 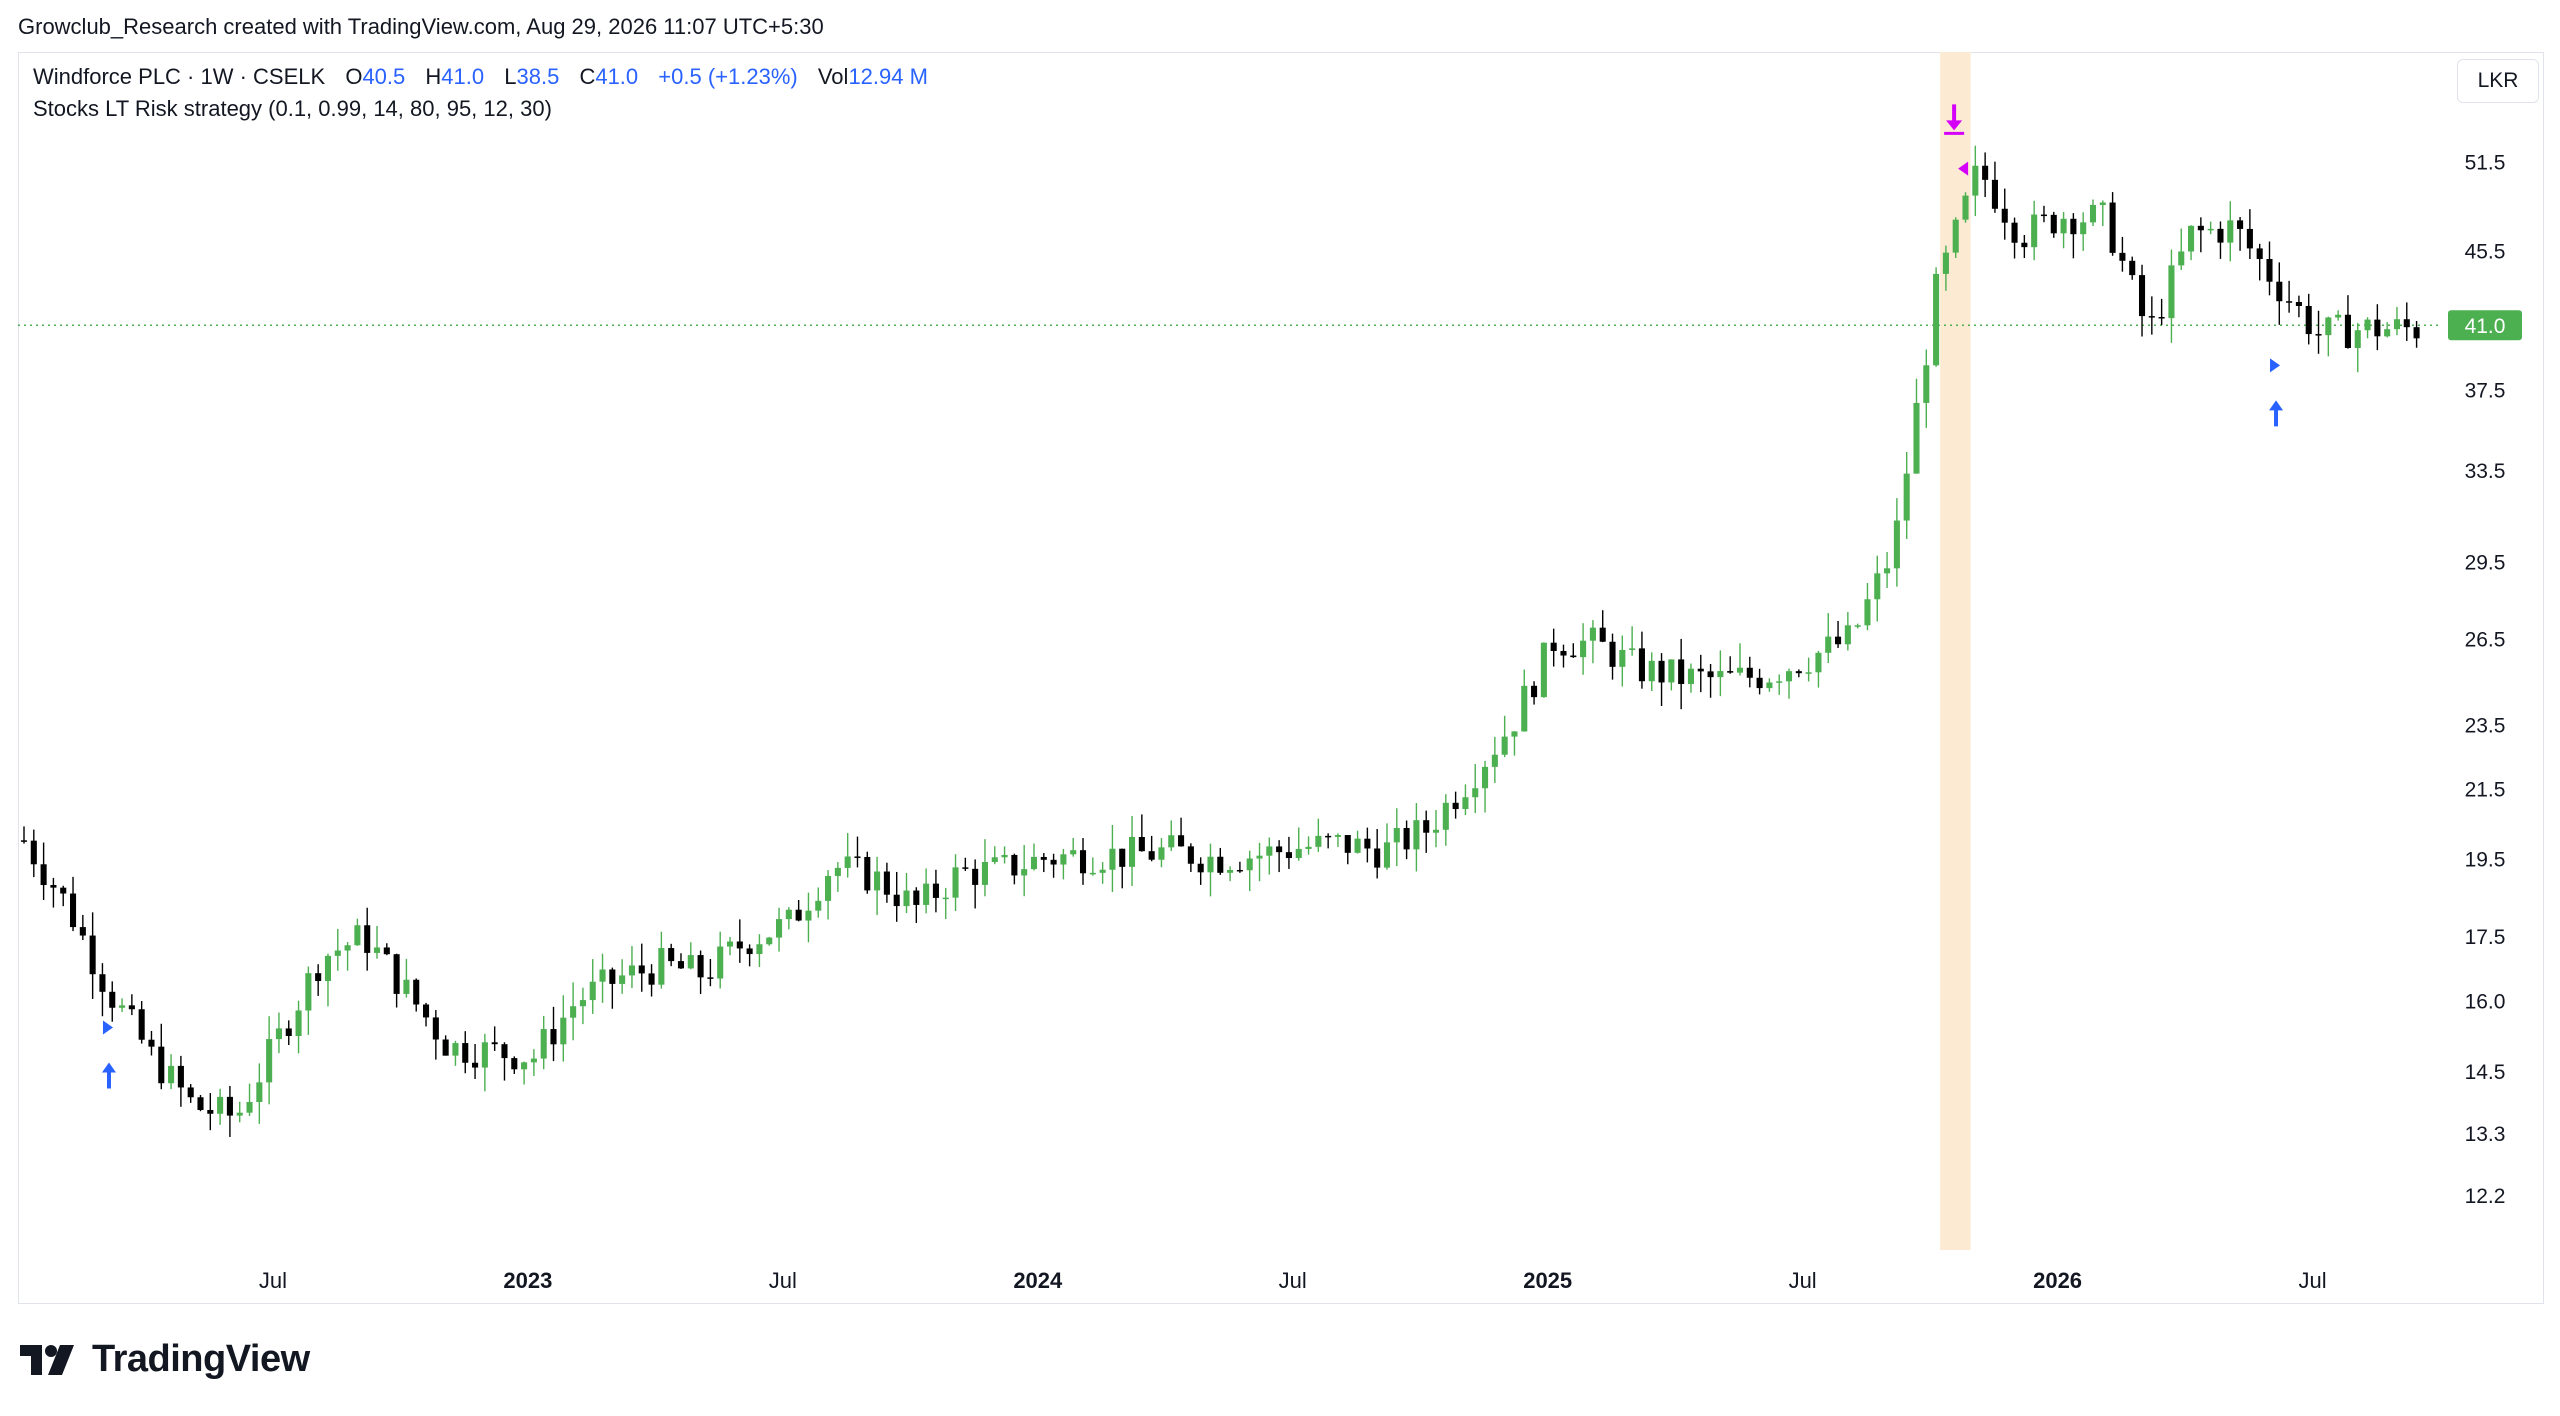 I want to click on x-tick-label: 2023, so click(x=527, y=1280).